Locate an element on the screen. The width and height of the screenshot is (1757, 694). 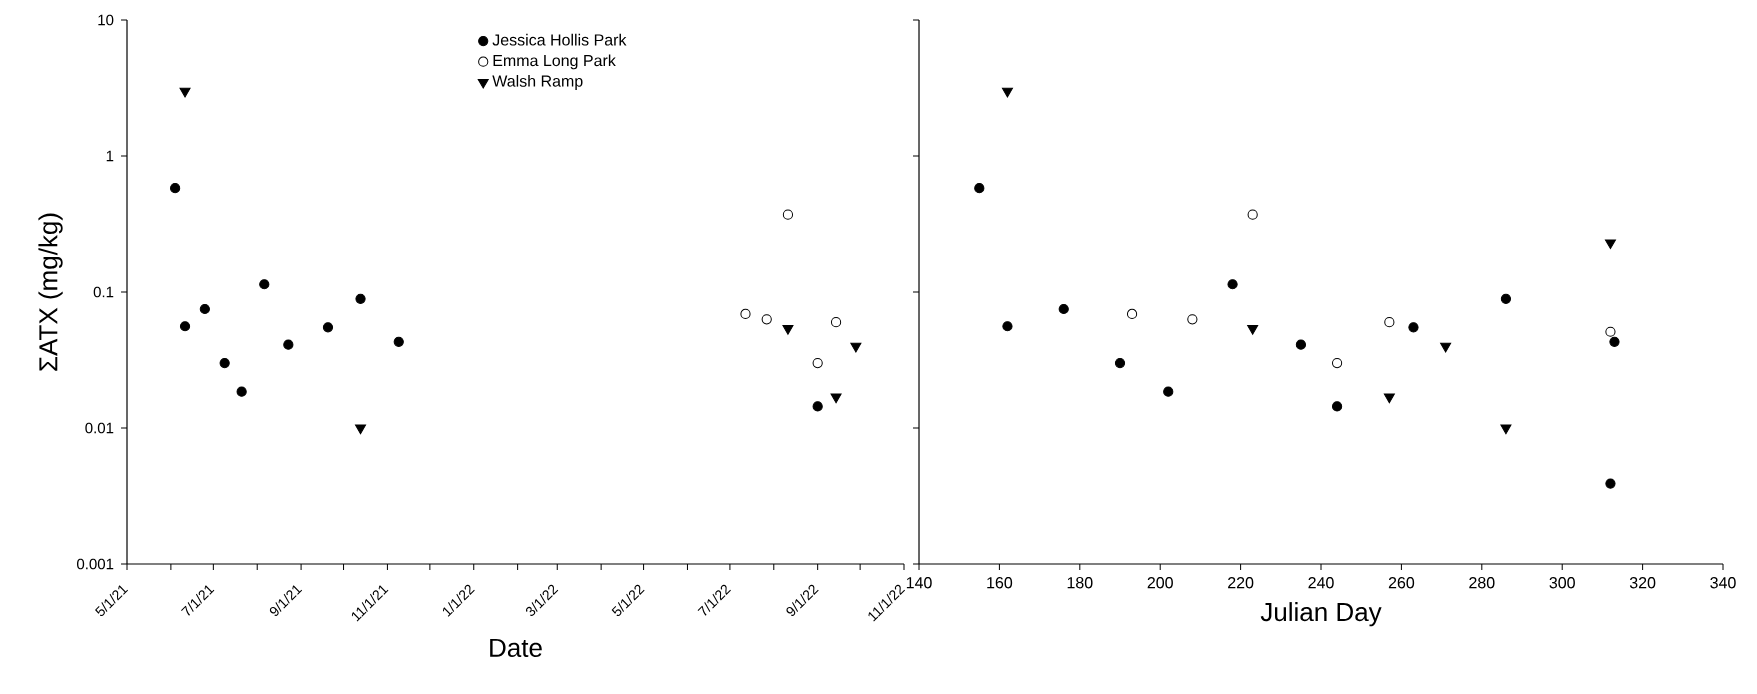
x-axis-title: Date is located at coordinates (516, 648).